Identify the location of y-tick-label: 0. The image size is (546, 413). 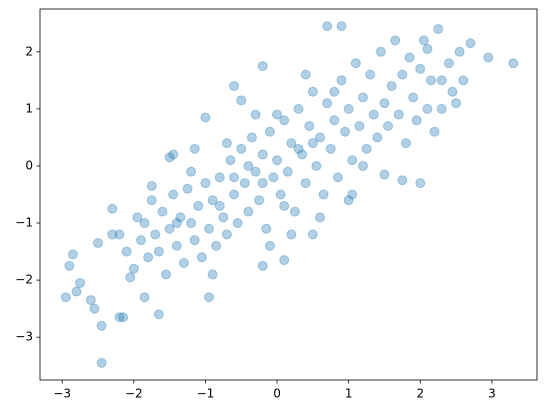
(29, 165).